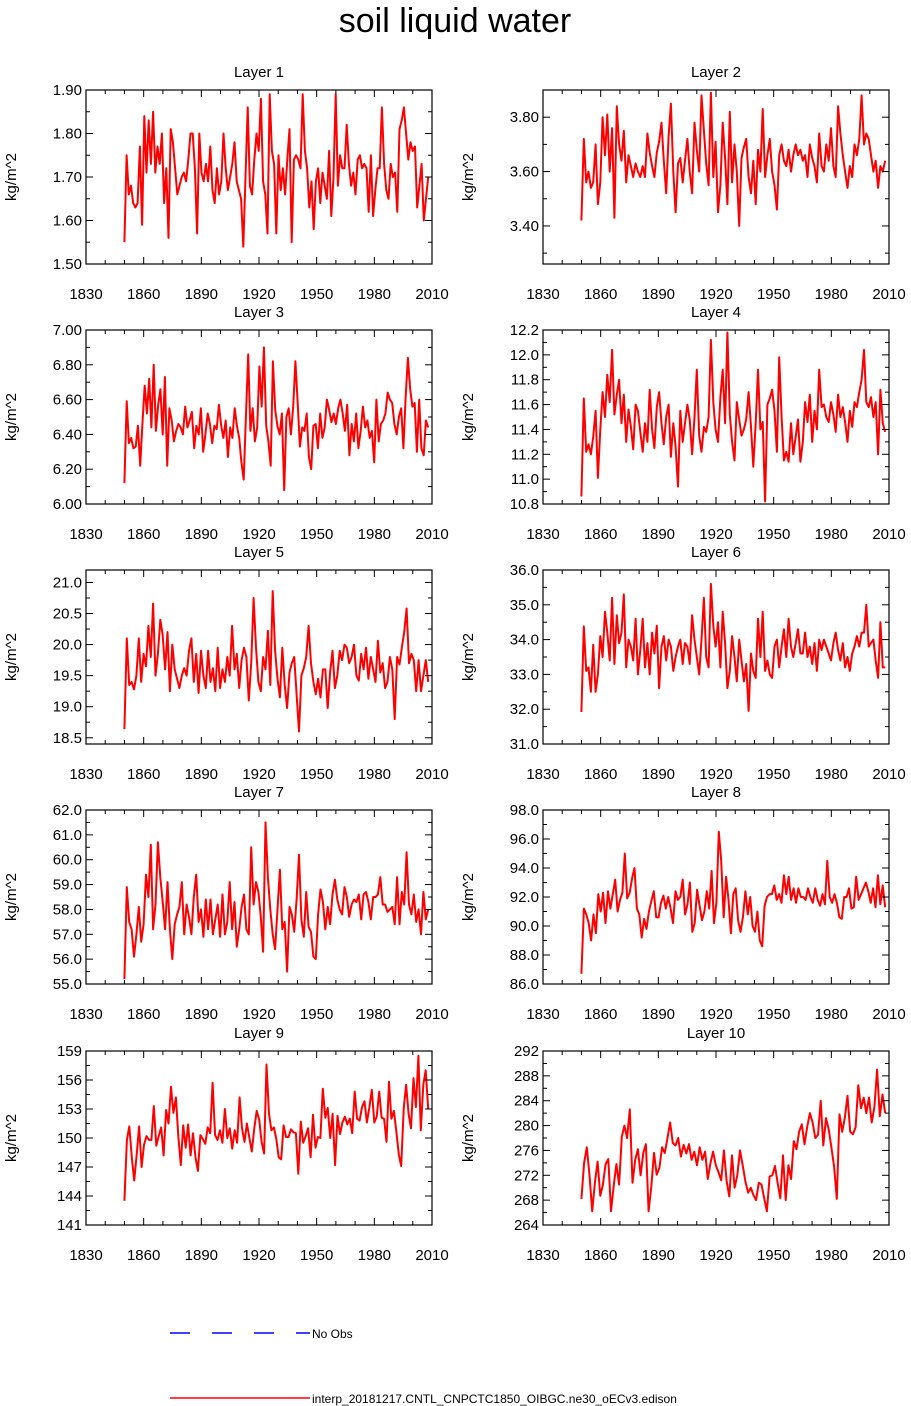  What do you see at coordinates (526, 1126) in the screenshot?
I see `y-tick-label: 280` at bounding box center [526, 1126].